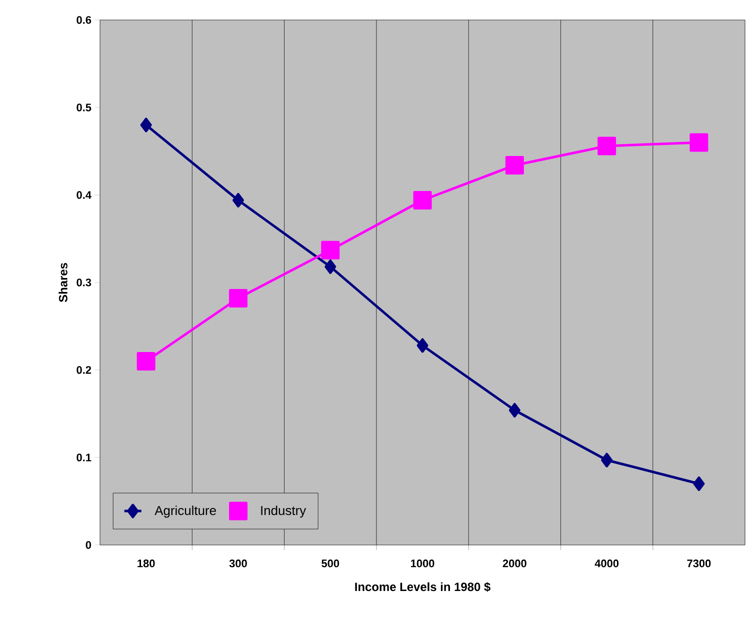  What do you see at coordinates (238, 564) in the screenshot?
I see `x-tick-label: 300` at bounding box center [238, 564].